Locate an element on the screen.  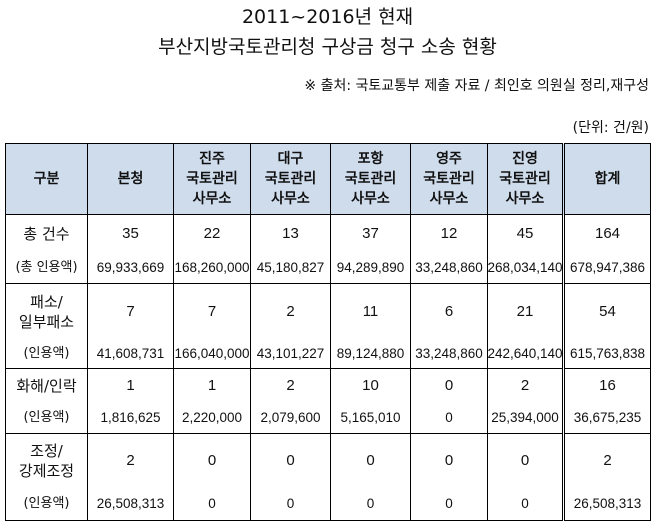
case-count: 13 is located at coordinates (290, 233).